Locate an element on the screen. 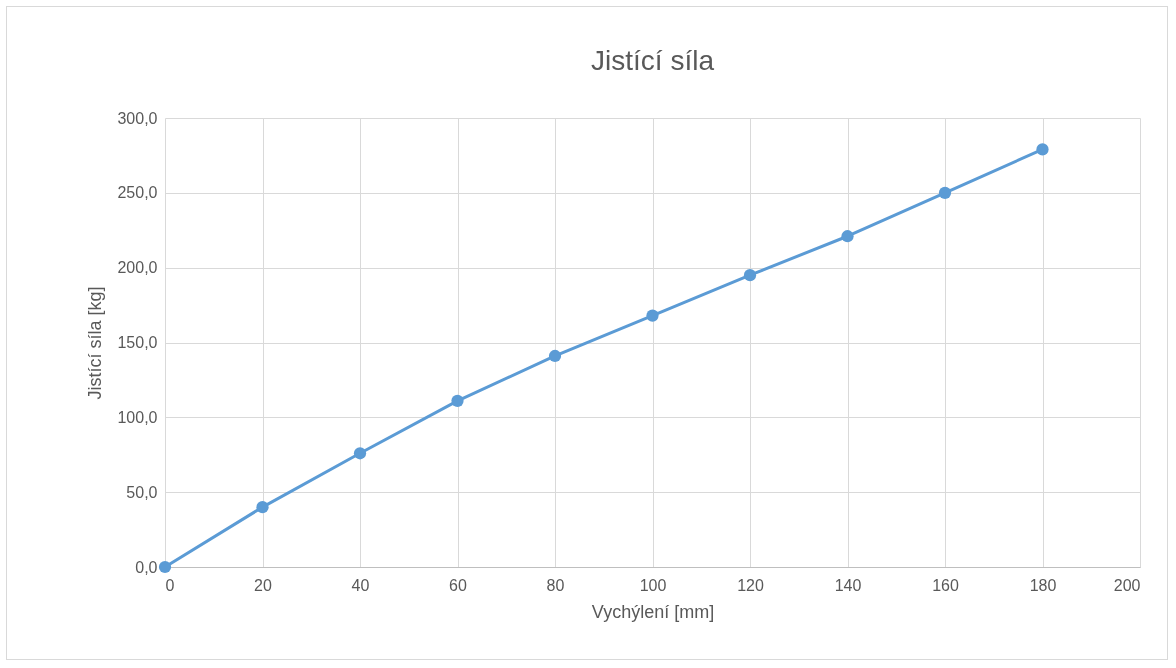  y-tick-label: 150,0 is located at coordinates (137, 342).